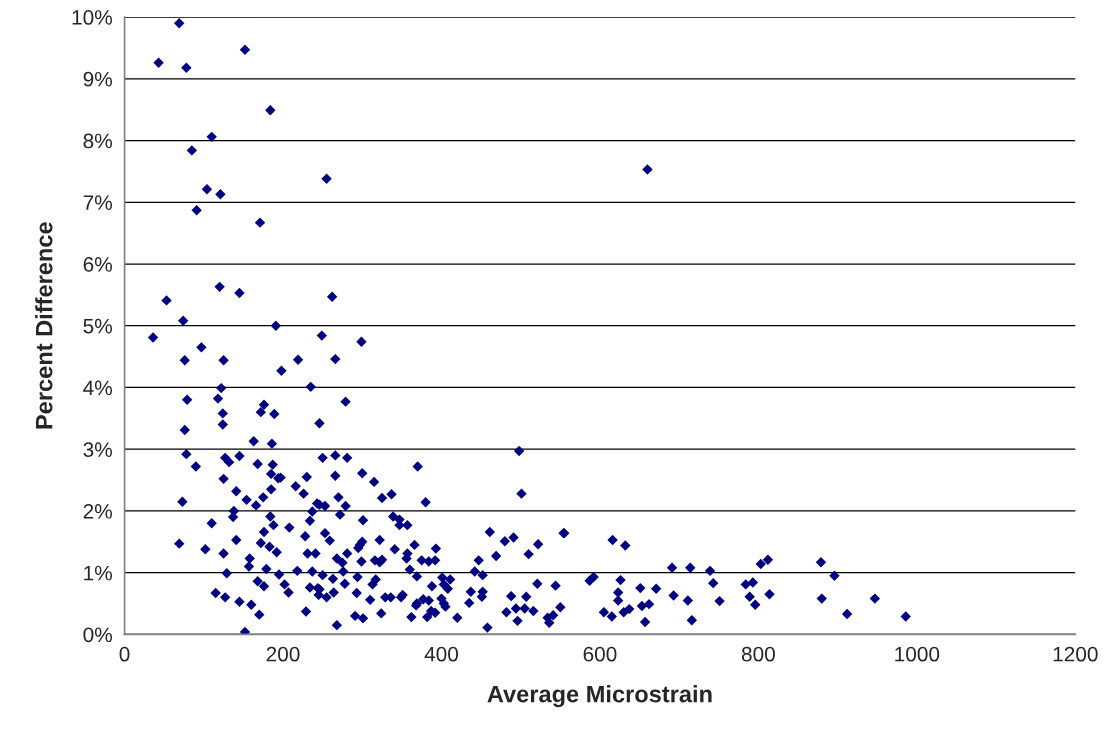 The width and height of the screenshot is (1112, 742). Describe the element at coordinates (283, 654) in the screenshot. I see `x-tick-label: 200` at that location.